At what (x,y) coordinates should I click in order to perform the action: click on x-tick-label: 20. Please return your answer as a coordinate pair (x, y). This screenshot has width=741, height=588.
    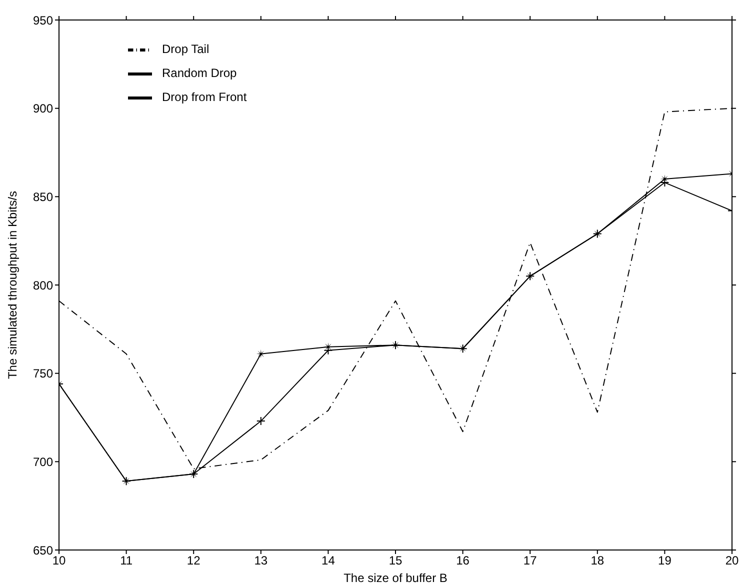
    Looking at the image, I should click on (732, 561).